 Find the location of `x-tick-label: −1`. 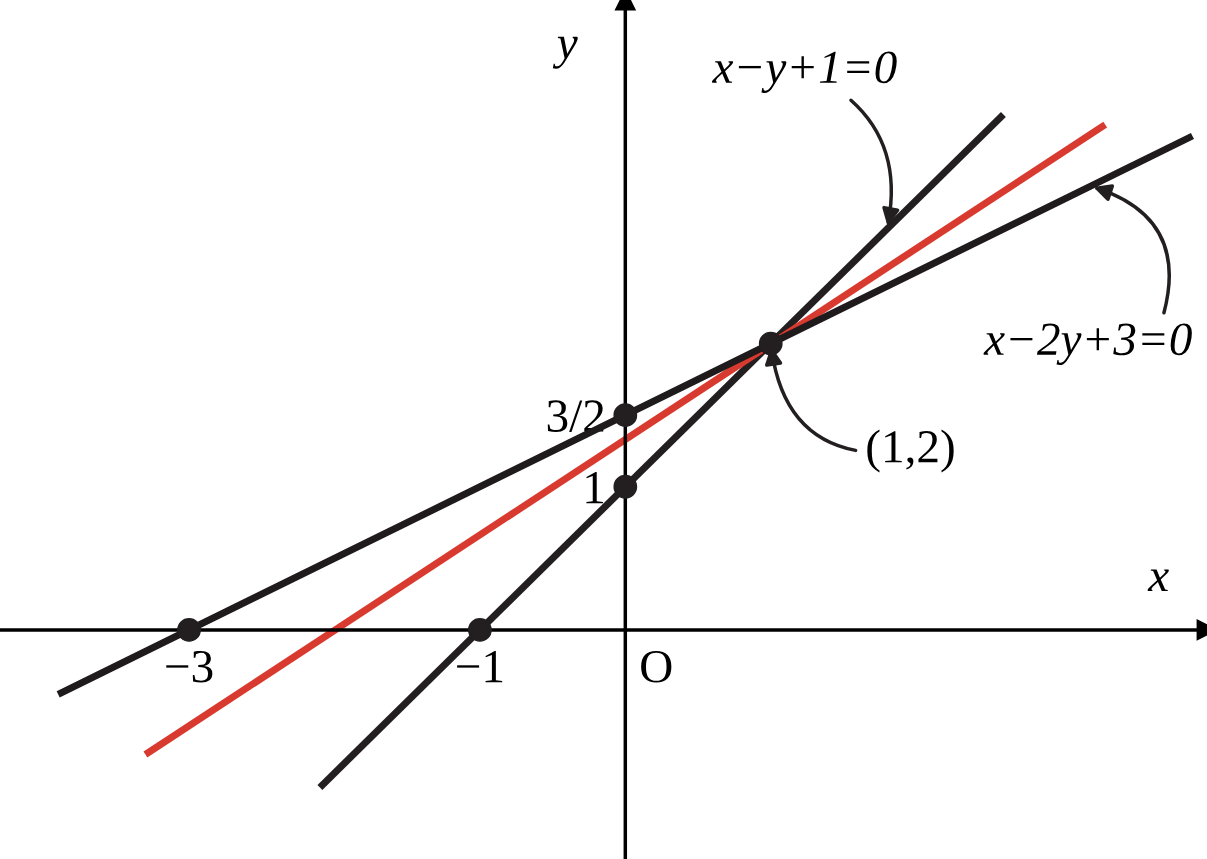

x-tick-label: −1 is located at coordinates (480, 666).